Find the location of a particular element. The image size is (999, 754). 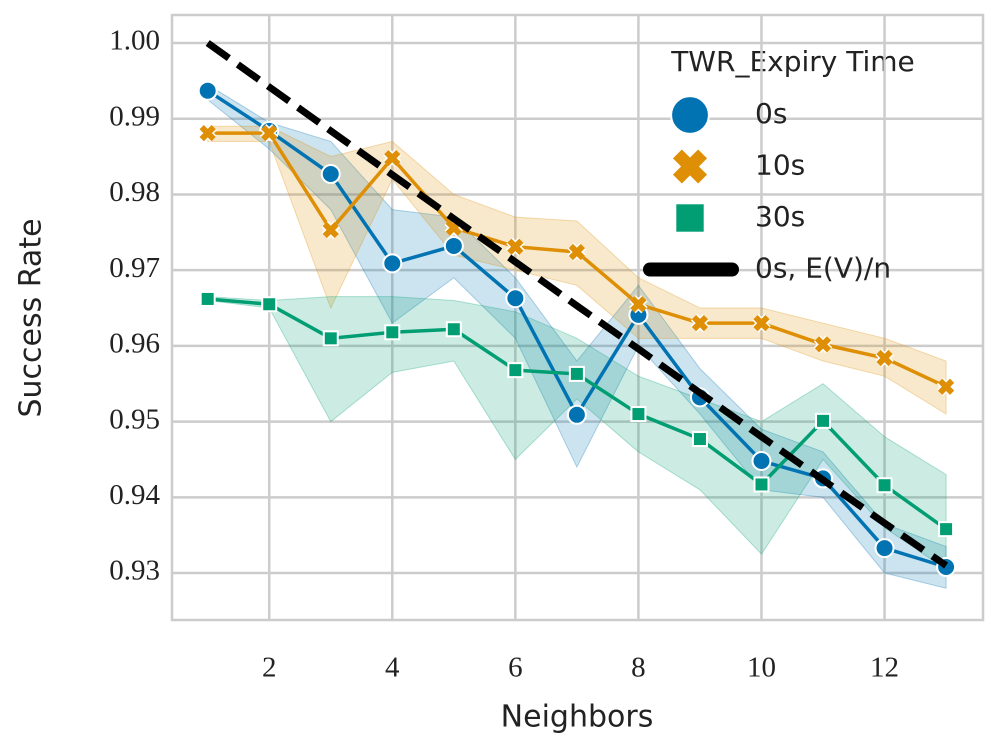

y-tick-label: 0.95 is located at coordinates (134, 419).